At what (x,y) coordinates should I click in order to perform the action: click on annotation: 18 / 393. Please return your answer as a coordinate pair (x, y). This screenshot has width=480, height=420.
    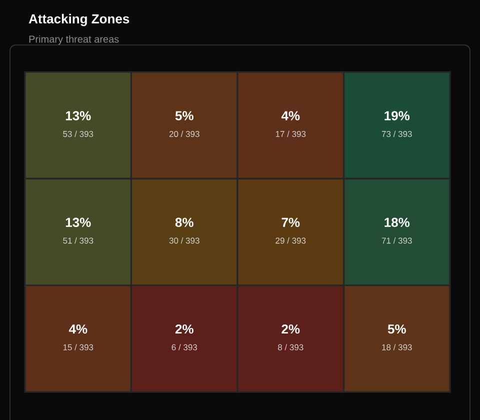
    Looking at the image, I should click on (397, 347).